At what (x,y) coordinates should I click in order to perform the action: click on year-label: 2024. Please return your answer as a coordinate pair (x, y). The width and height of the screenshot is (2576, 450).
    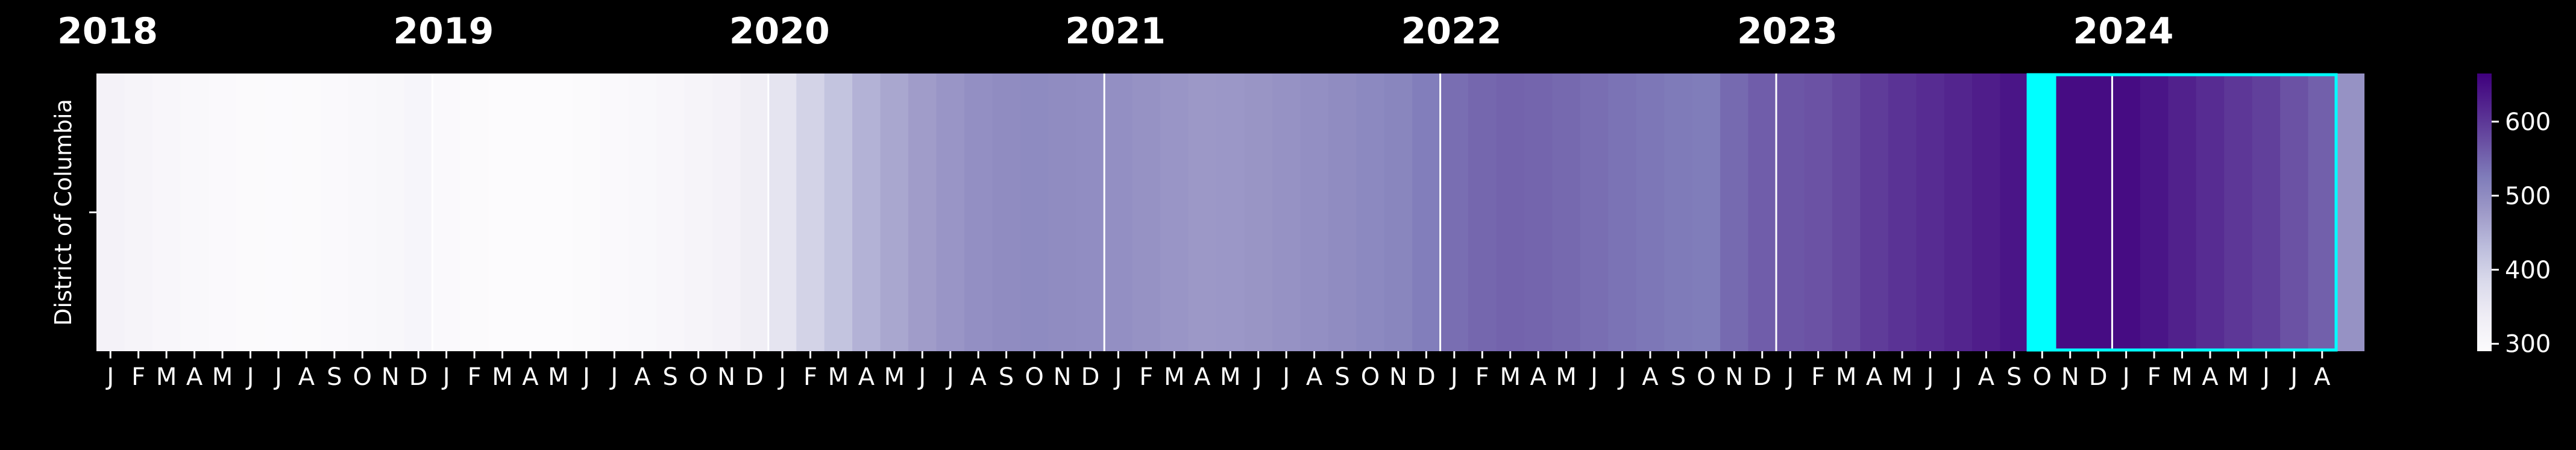
    Looking at the image, I should click on (2123, 31).